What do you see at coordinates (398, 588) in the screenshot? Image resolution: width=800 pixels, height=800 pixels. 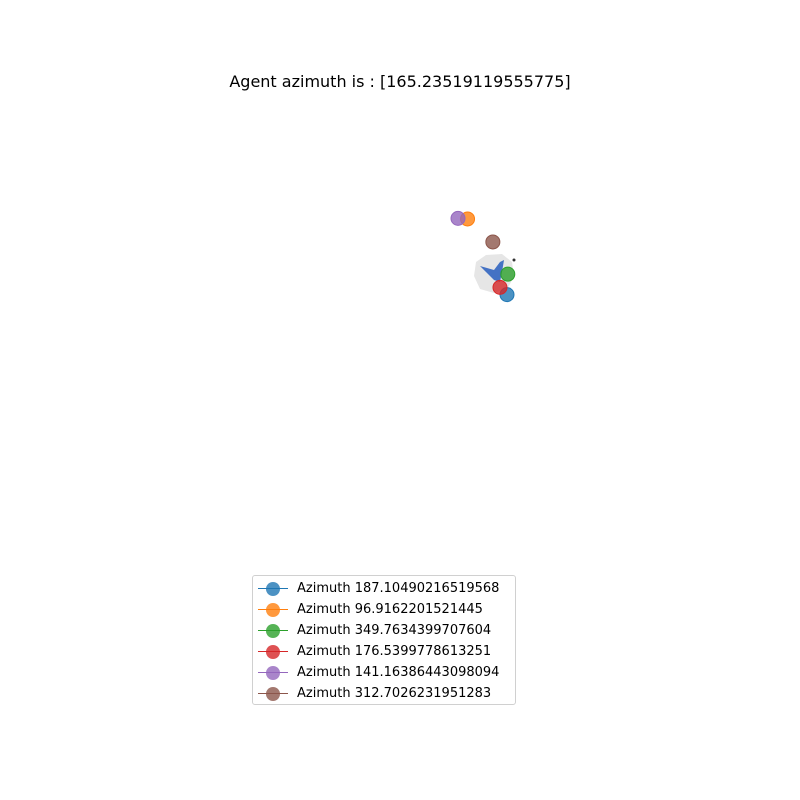 I see `legend-label-0: Azimuth 187.10490216519568` at bounding box center [398, 588].